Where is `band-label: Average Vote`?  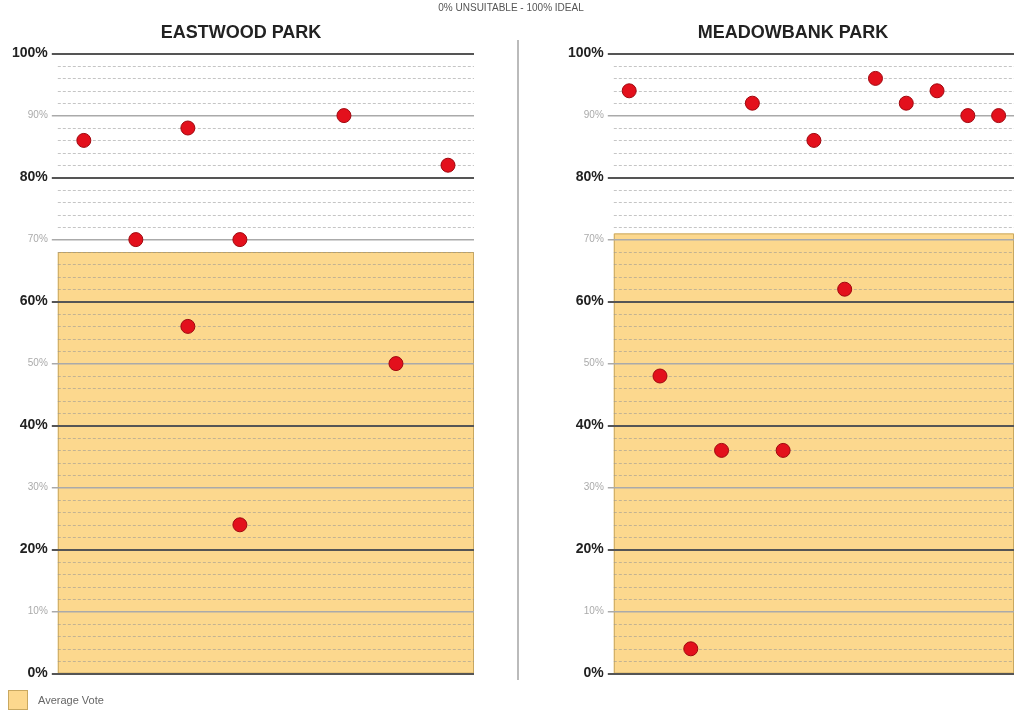
band-label: Average Vote is located at coordinates (71, 700).